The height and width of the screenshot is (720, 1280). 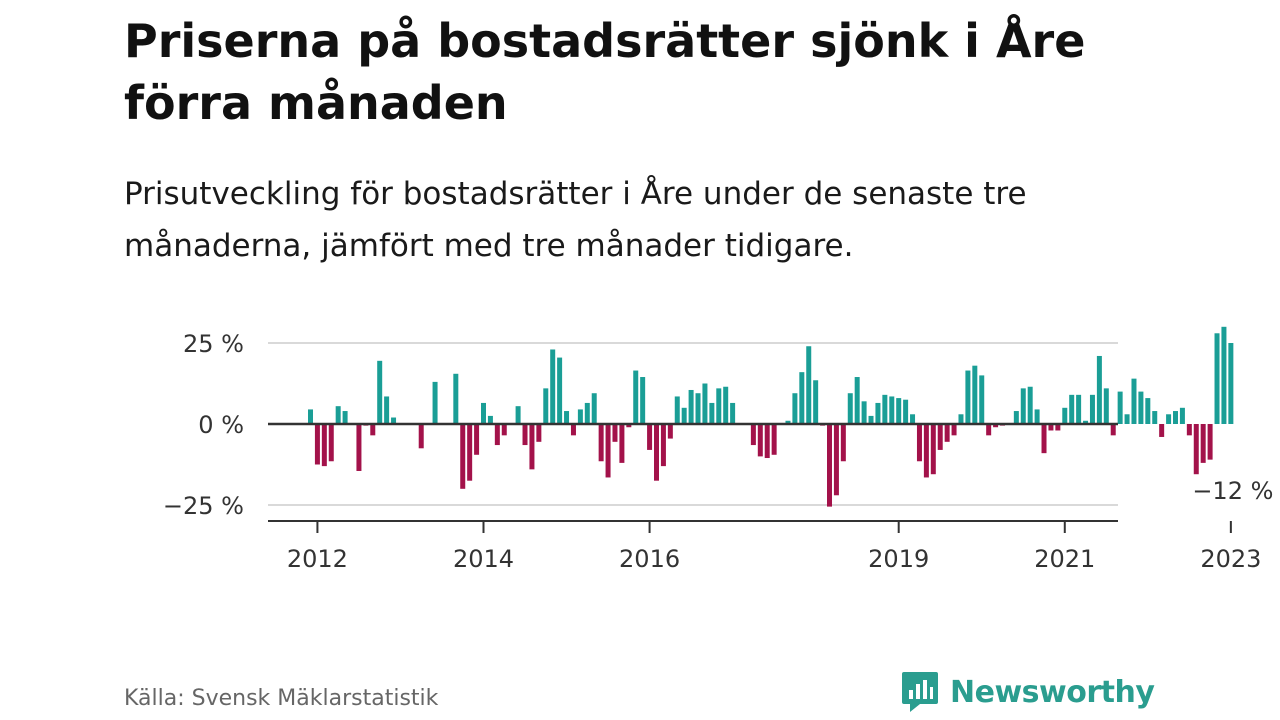 What do you see at coordinates (483, 559) in the screenshot?
I see `x-tick-label: 2014` at bounding box center [483, 559].